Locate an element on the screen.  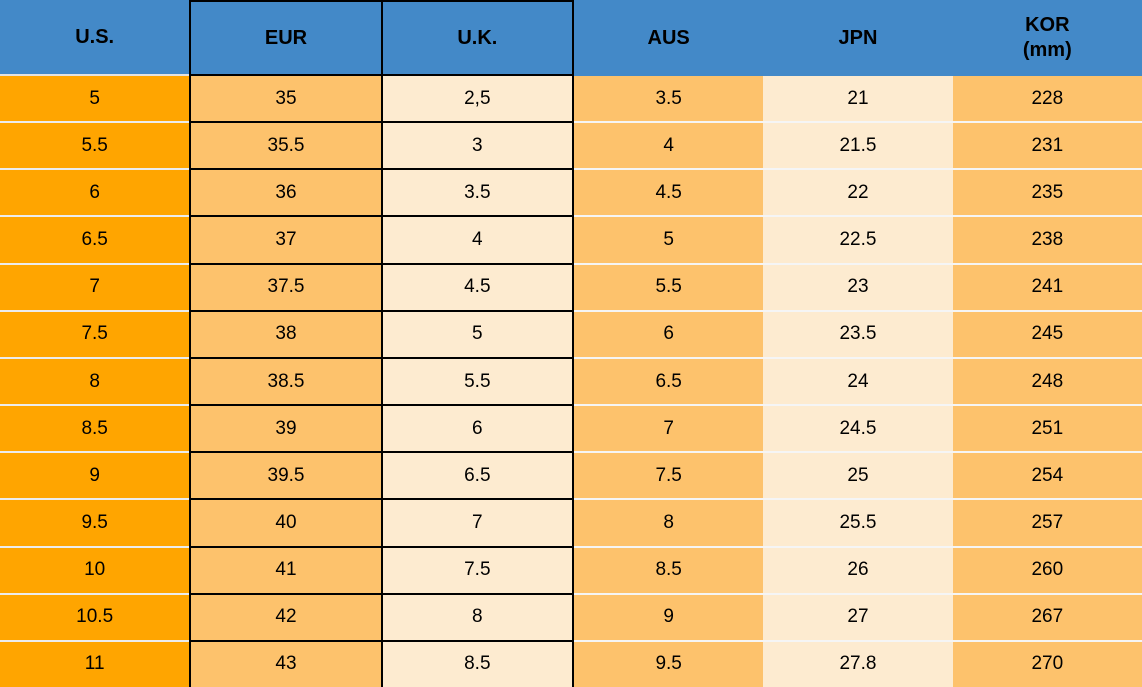
table-cell: 35.5 is located at coordinates (286, 147).